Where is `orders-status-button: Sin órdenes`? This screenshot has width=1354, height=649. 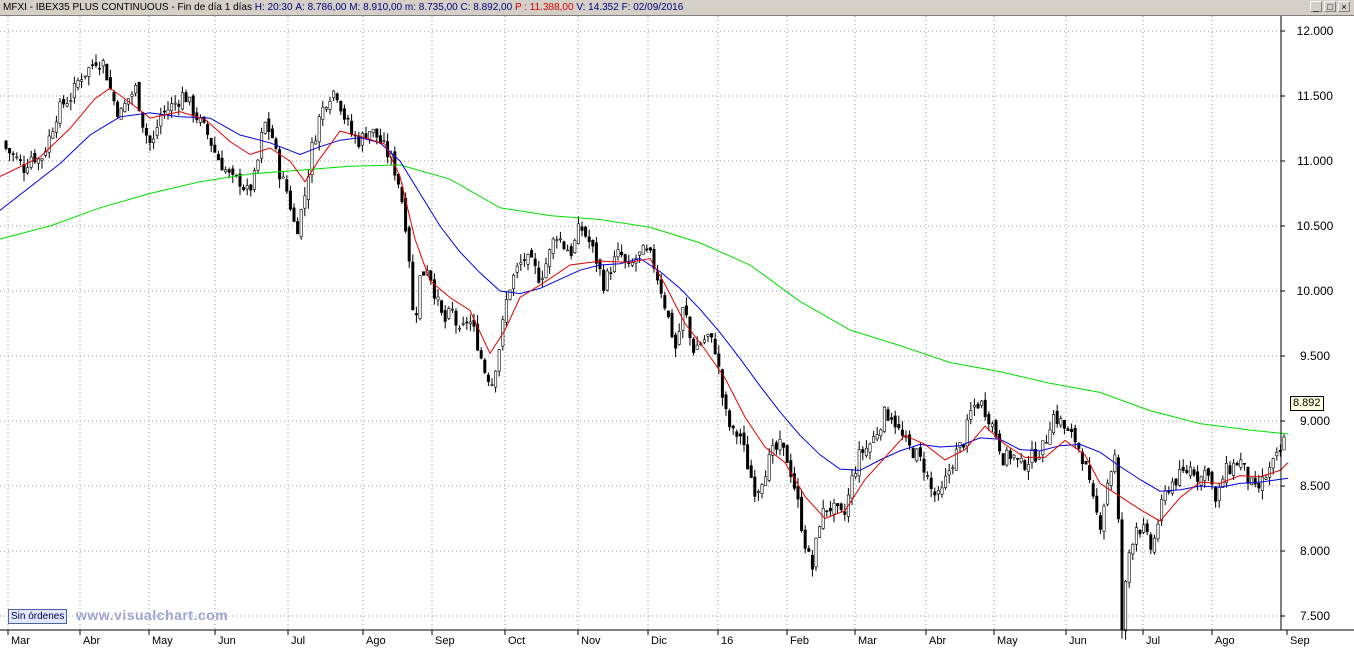
orders-status-button: Sin órdenes is located at coordinates (38, 616).